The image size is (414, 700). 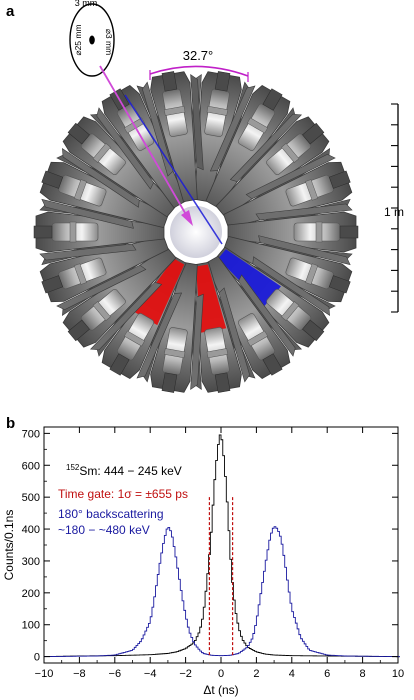 What do you see at coordinates (104, 530) in the screenshot?
I see `legend-entry-energy-range: ~180 − ~480 keV` at bounding box center [104, 530].